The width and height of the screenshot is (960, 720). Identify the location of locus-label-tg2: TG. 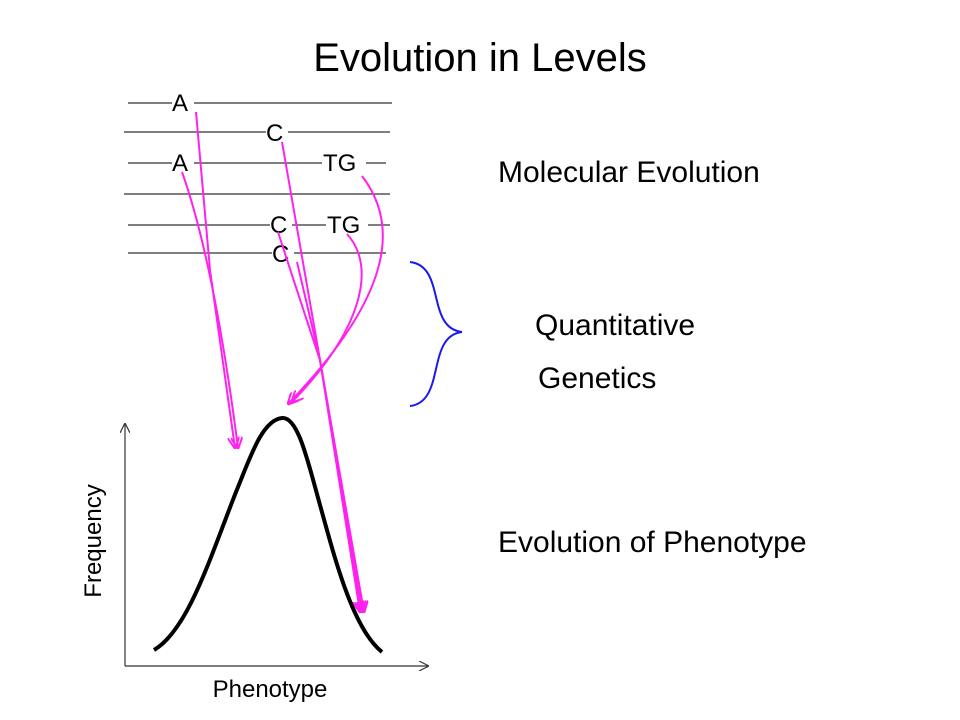
(343, 225).